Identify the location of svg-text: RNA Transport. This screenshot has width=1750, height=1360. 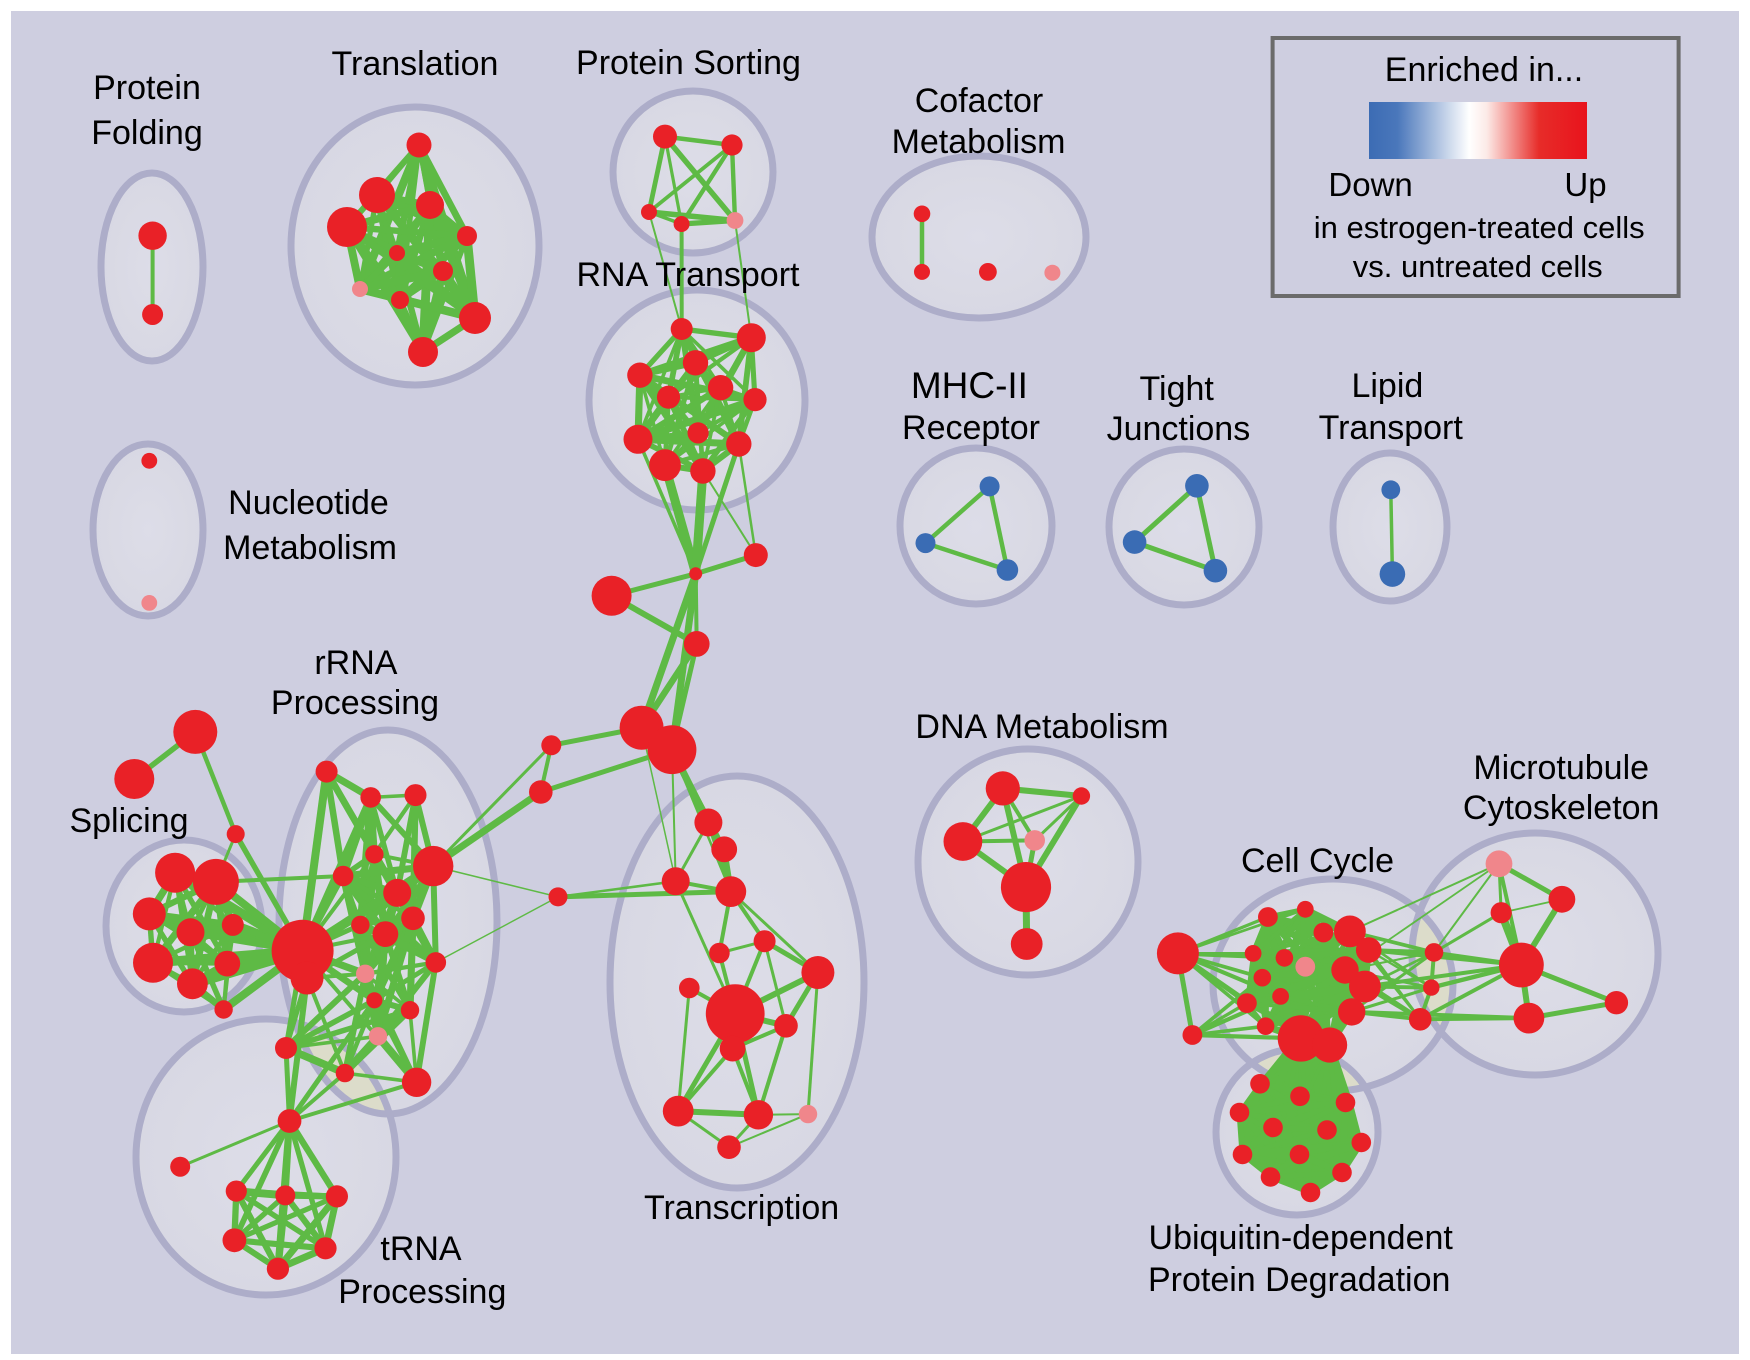
(689, 275).